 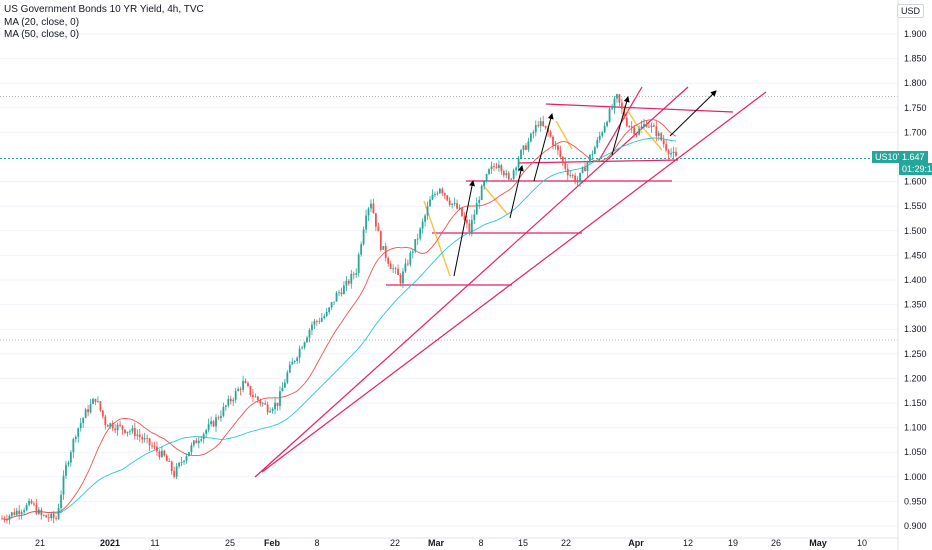 What do you see at coordinates (818, 543) in the screenshot?
I see `x-tick-label: May` at bounding box center [818, 543].